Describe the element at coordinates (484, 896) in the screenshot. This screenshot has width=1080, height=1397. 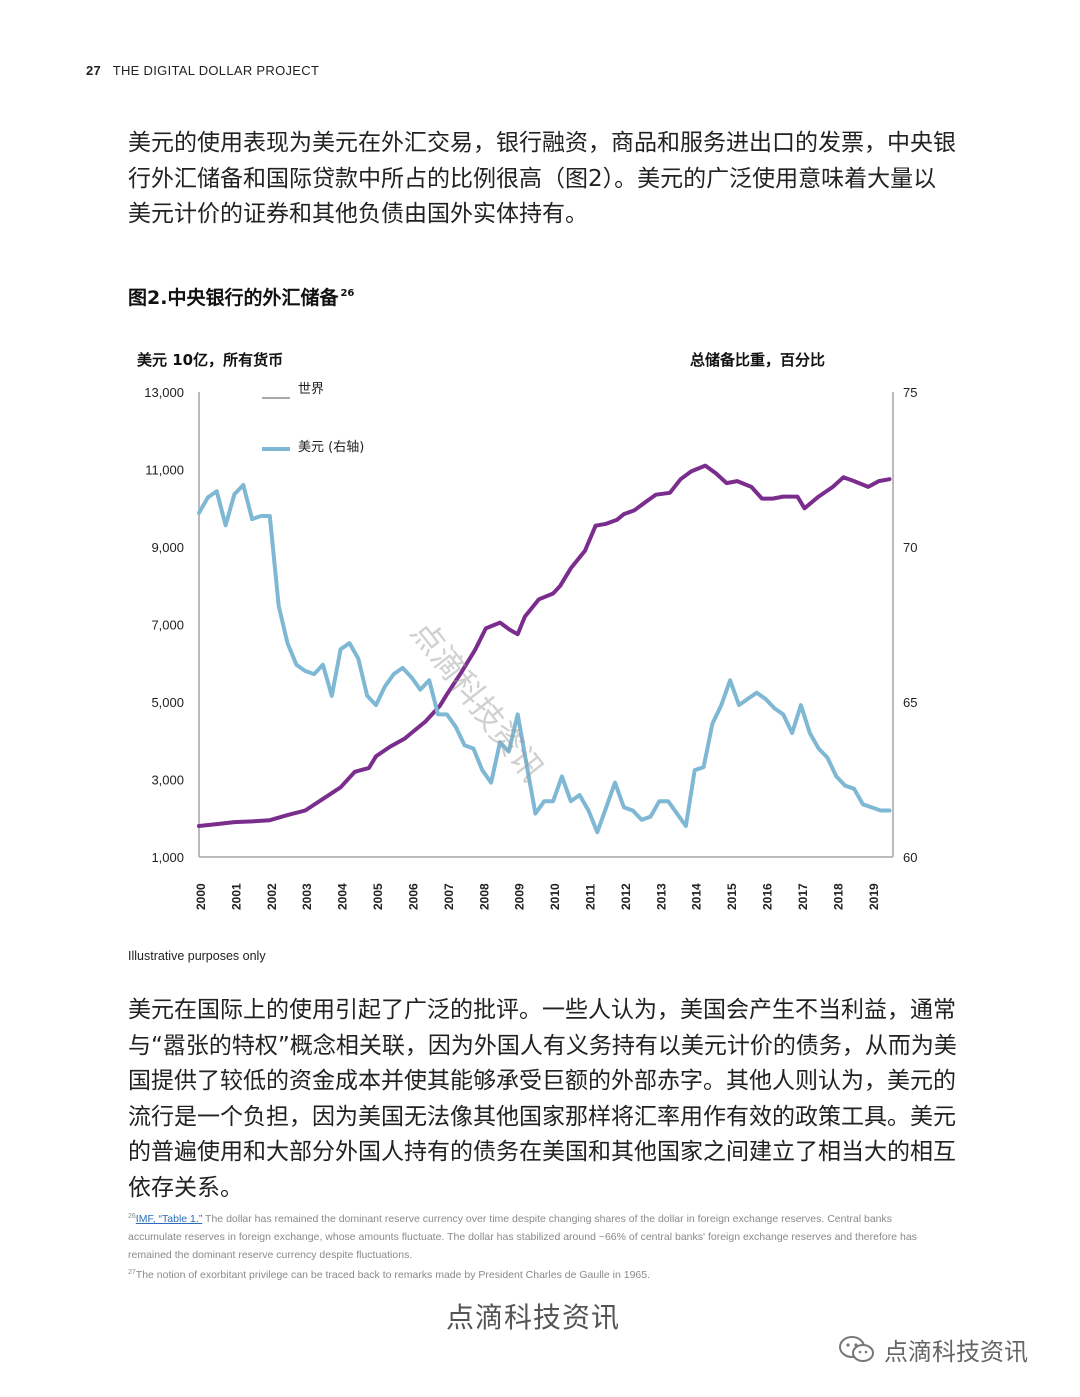
I see `x-tick-label: 2008` at that location.